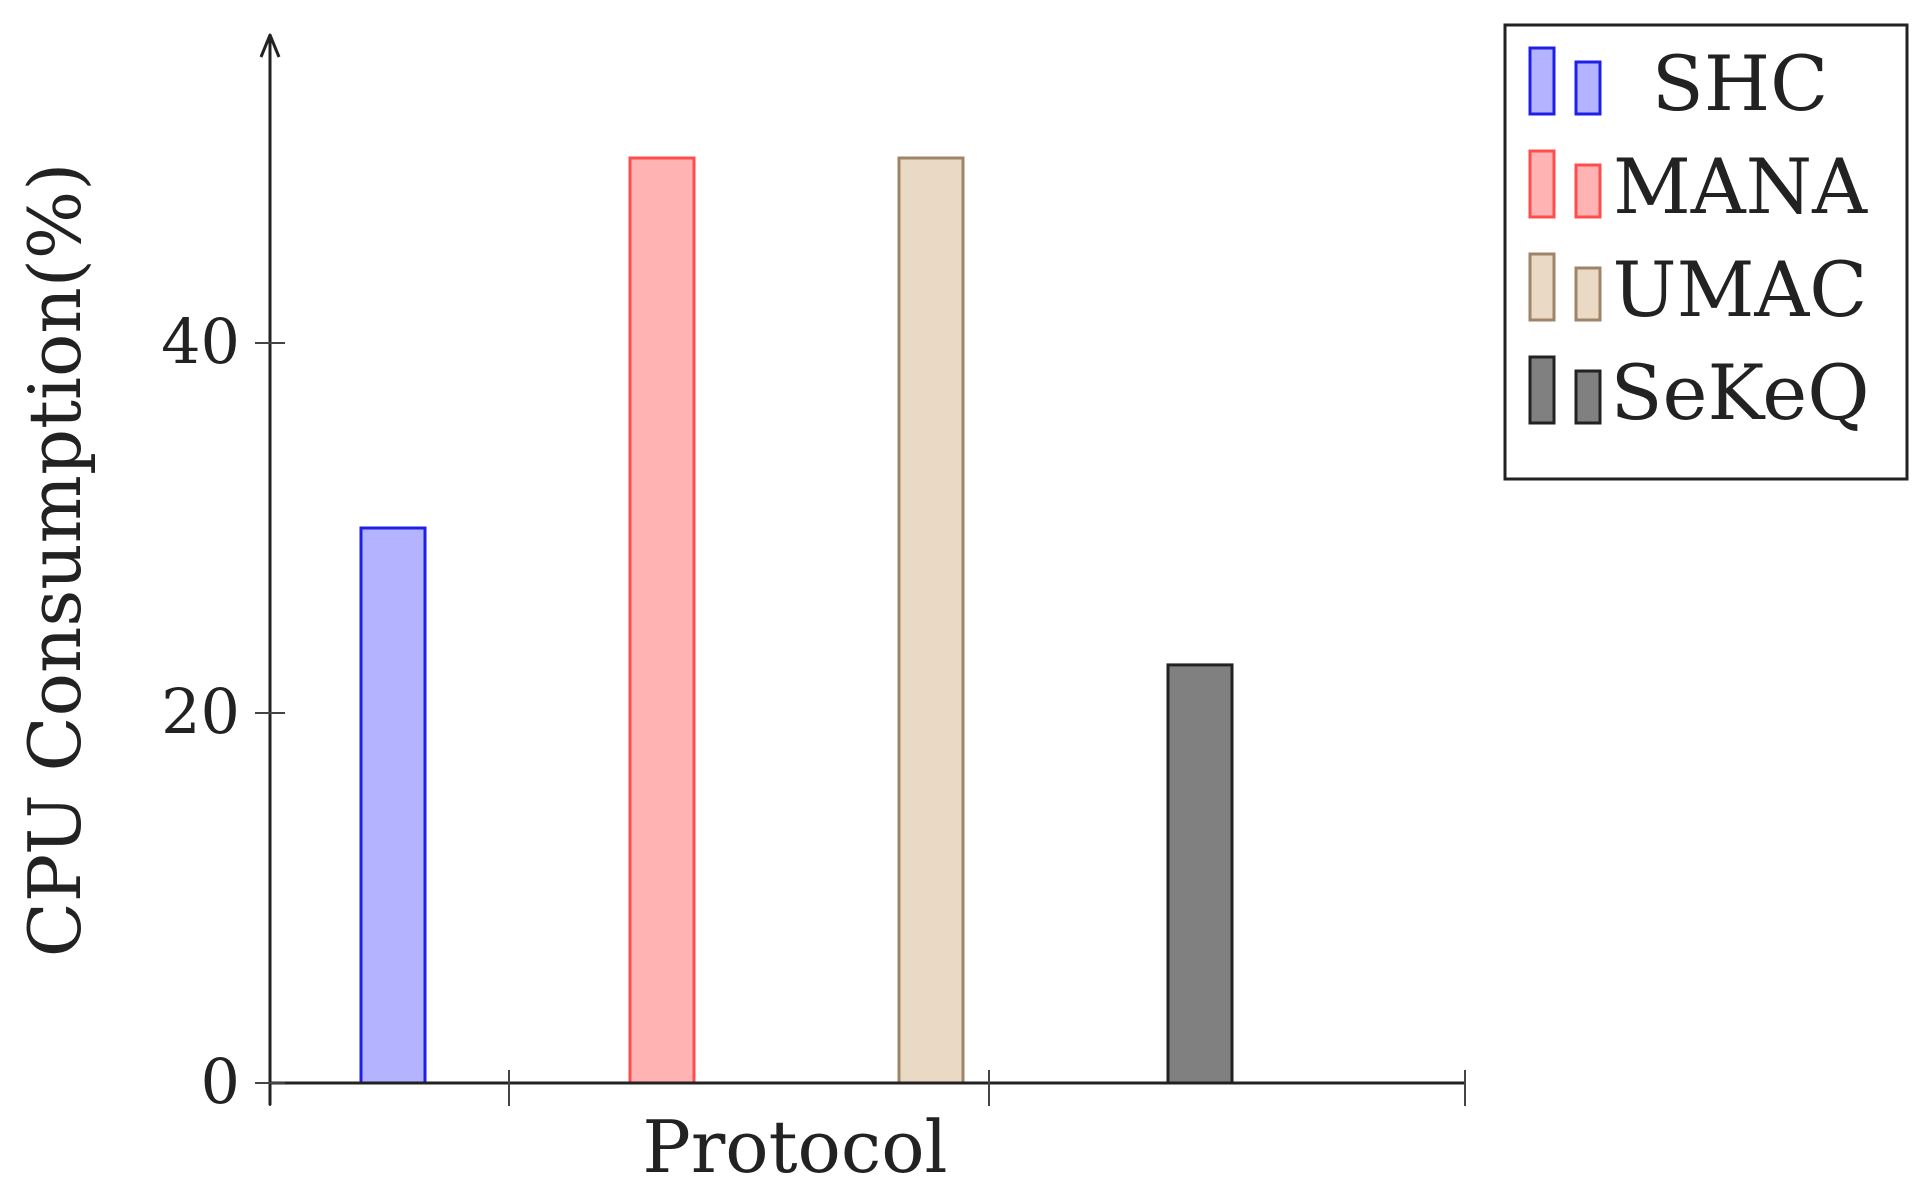  I want to click on bar-umac, so click(931, 620).